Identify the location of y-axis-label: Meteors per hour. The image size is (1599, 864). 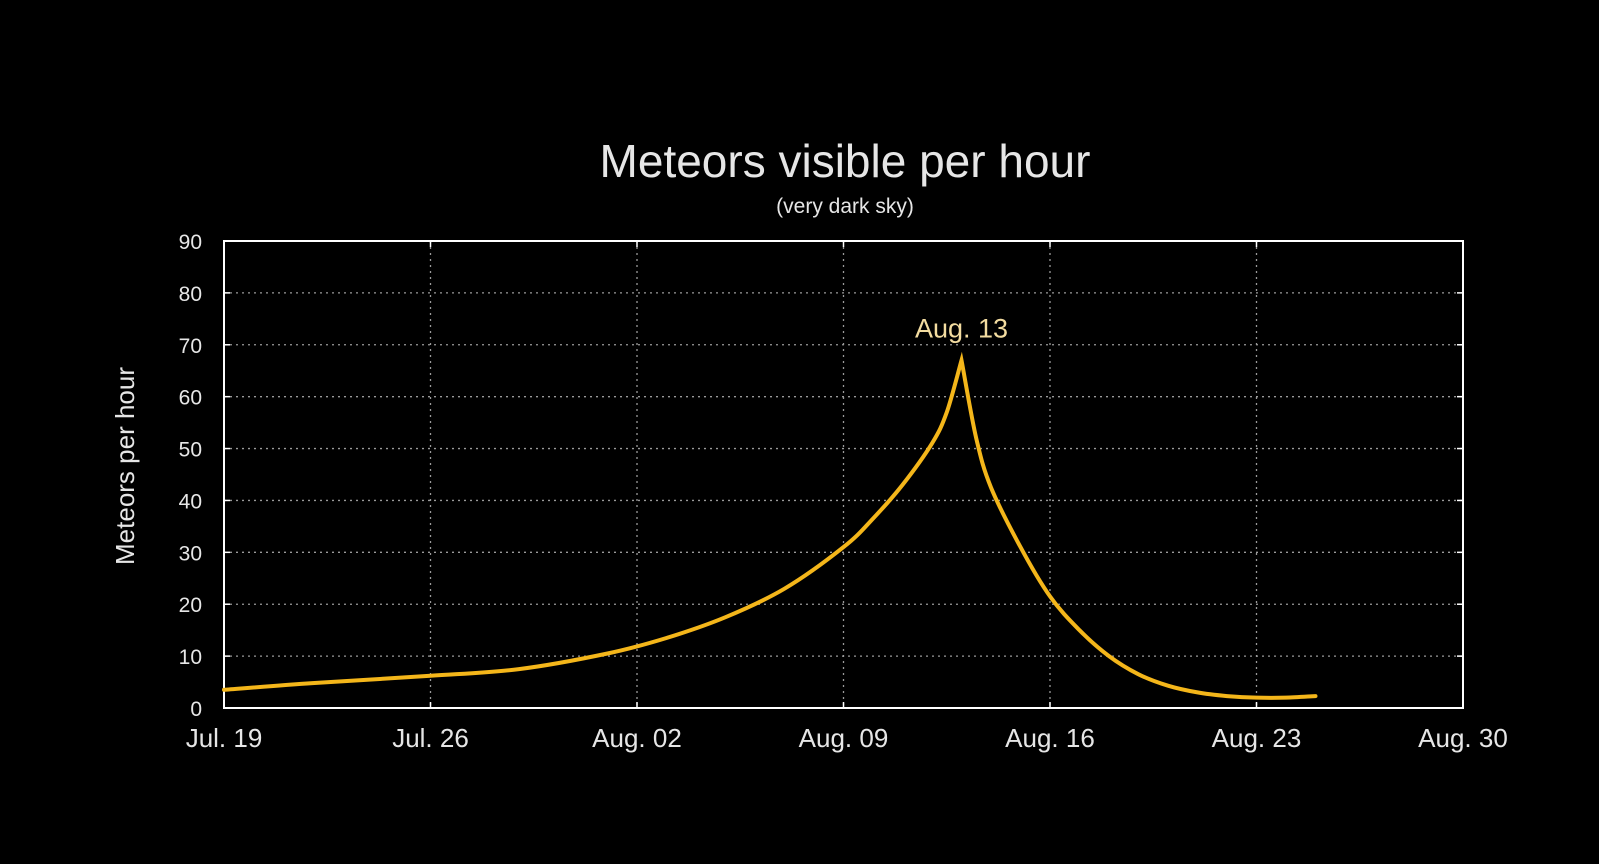
(125, 466).